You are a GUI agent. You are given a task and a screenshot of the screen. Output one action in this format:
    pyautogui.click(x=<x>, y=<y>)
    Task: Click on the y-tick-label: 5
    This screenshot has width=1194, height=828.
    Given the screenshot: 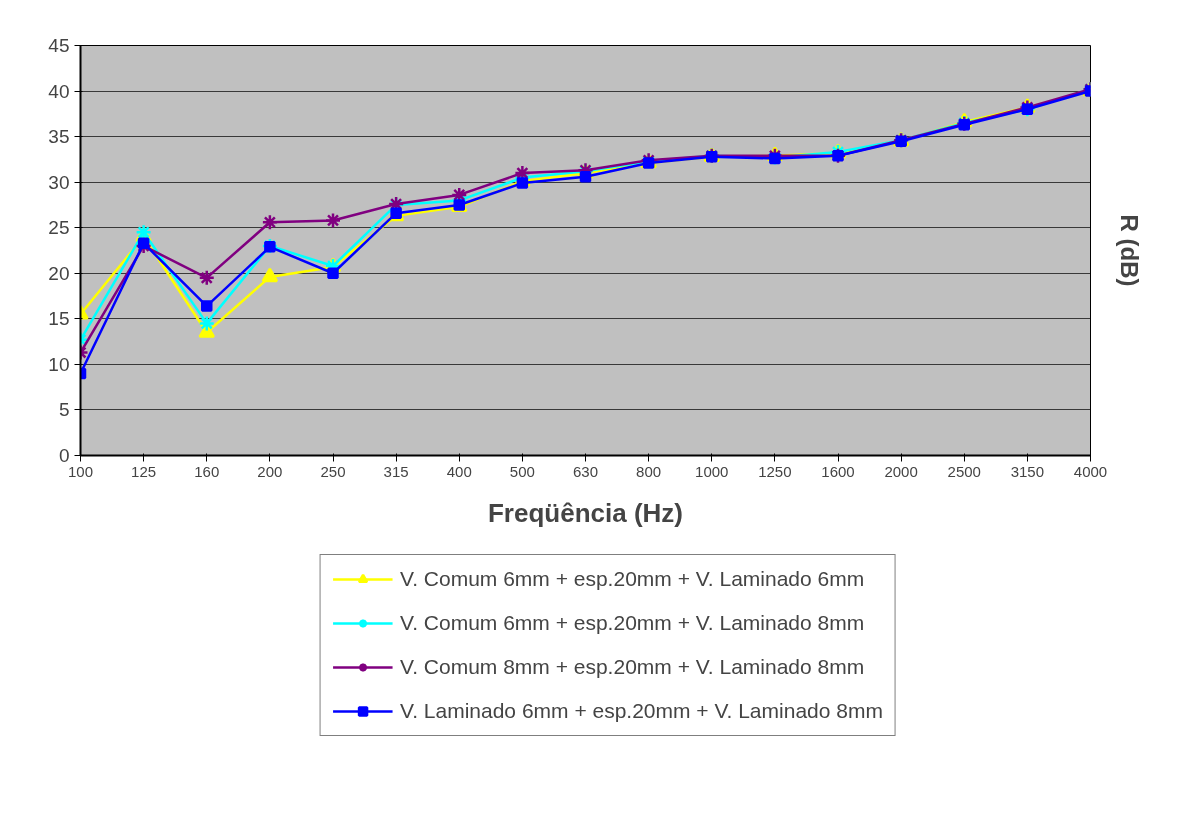 What is the action you would take?
    pyautogui.click(x=64, y=410)
    